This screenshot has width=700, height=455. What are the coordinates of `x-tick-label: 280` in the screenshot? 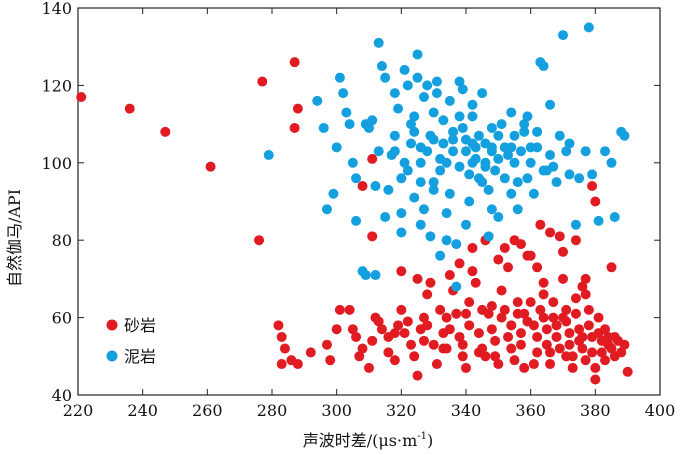 It's located at (272, 410).